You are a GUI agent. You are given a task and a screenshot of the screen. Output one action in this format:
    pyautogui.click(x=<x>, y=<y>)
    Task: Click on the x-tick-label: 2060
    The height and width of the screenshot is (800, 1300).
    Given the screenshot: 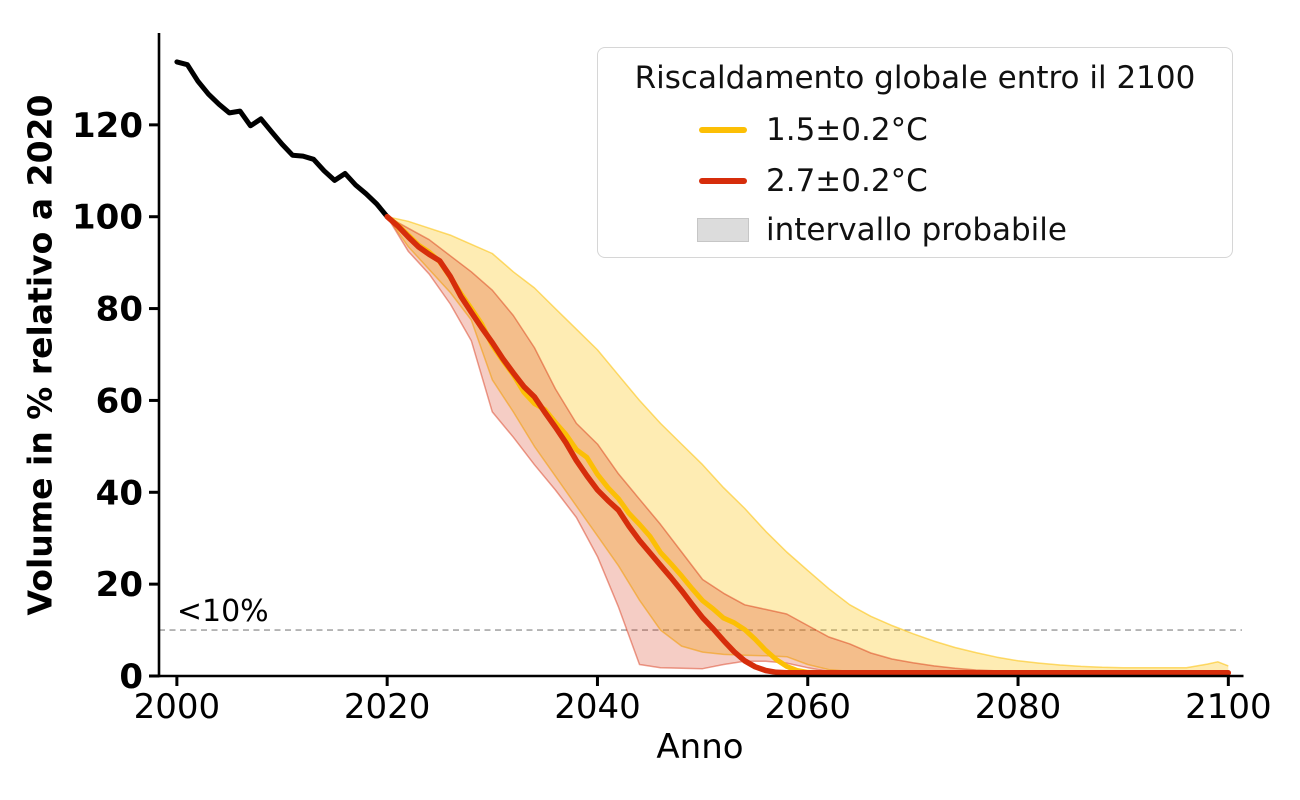 What is the action you would take?
    pyautogui.click(x=807, y=707)
    